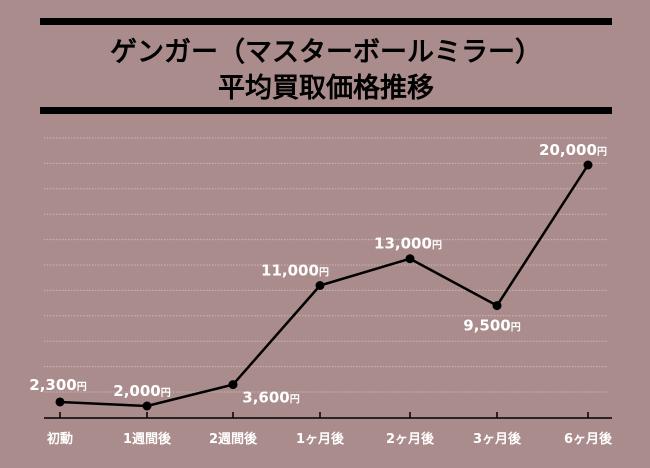 Image resolution: width=650 pixels, height=468 pixels. I want to click on data-label: 13,000円, so click(408, 244).